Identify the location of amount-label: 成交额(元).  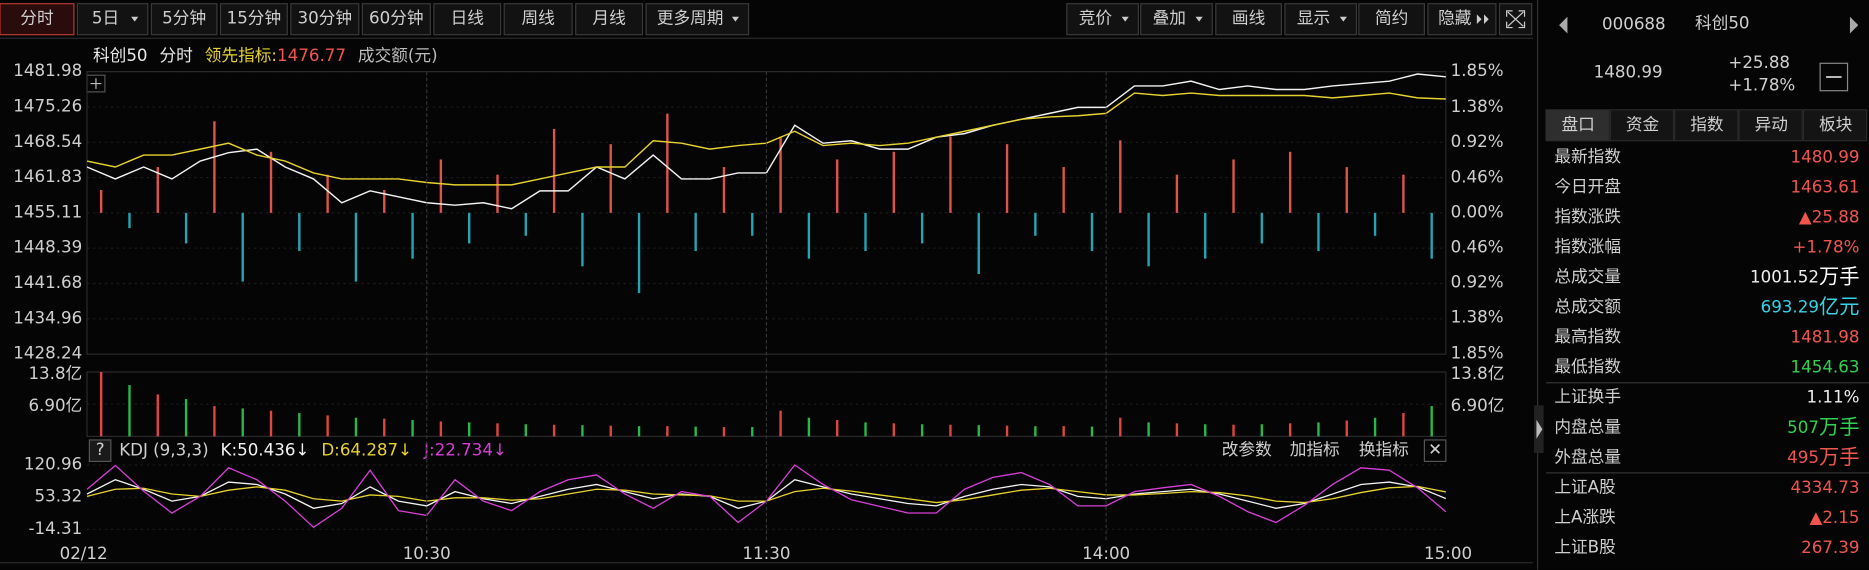
(398, 55).